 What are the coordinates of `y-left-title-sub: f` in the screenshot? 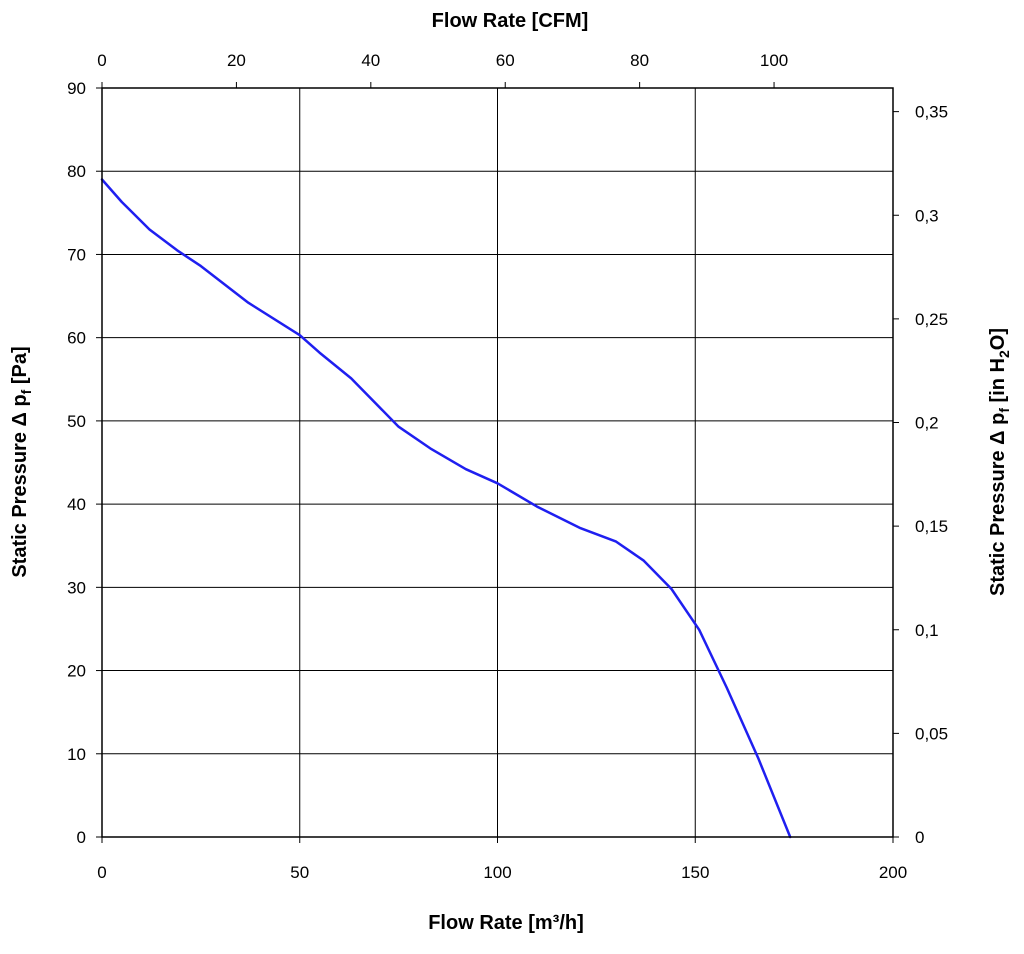 It's located at (26, 391).